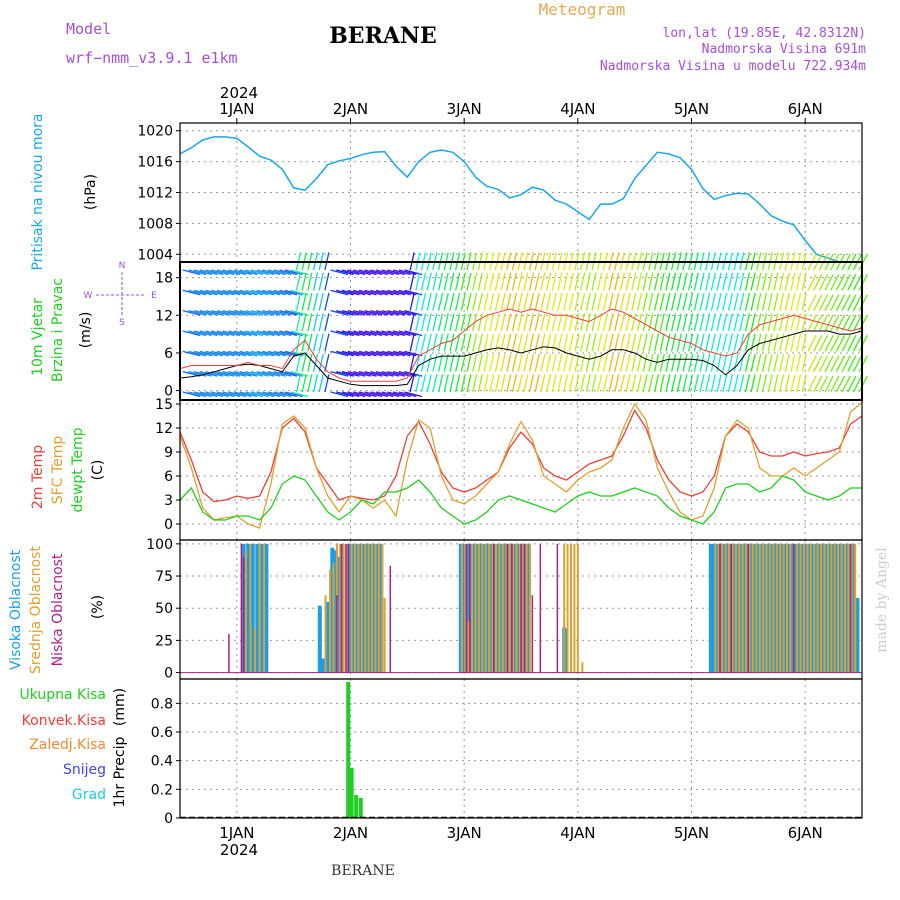 The width and height of the screenshot is (900, 900). Describe the element at coordinates (155, 132) in the screenshot. I see `y-tick-label: 1020` at that location.